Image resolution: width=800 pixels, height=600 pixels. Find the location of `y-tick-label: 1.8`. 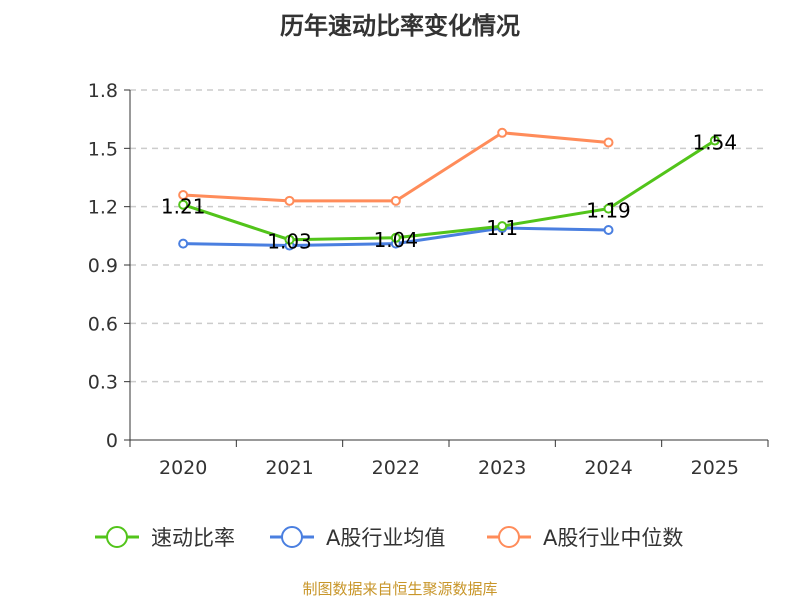

y-tick-label: 1.8 is located at coordinates (103, 91).